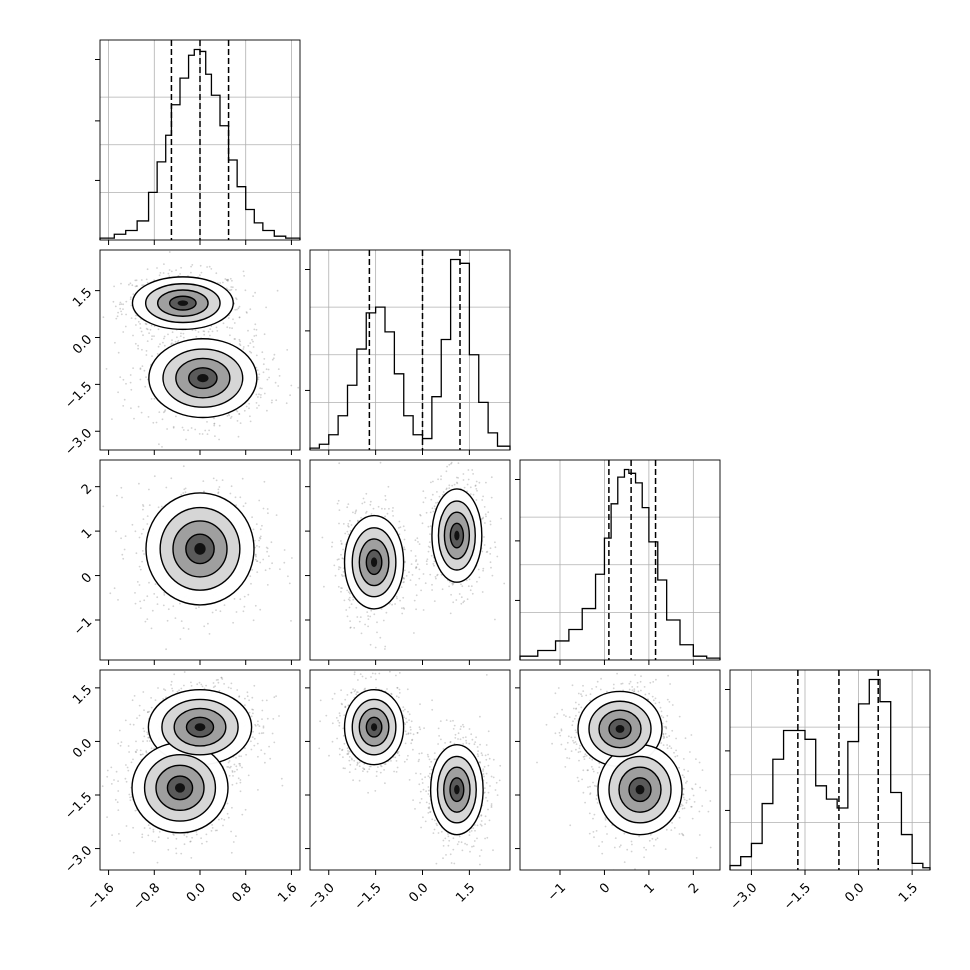 This screenshot has width=970, height=970. What do you see at coordinates (78, 395) in the screenshot?
I see `y-tick-label: −1.5` at bounding box center [78, 395].